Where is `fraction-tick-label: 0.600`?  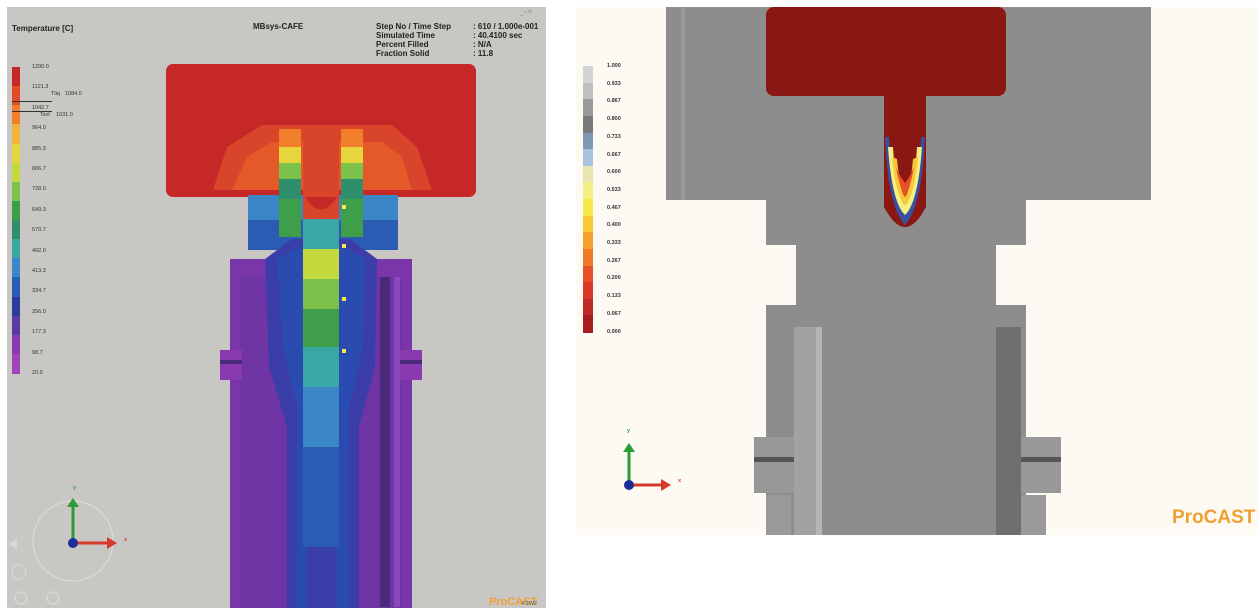 fraction-tick-label: 0.600 is located at coordinates (614, 172).